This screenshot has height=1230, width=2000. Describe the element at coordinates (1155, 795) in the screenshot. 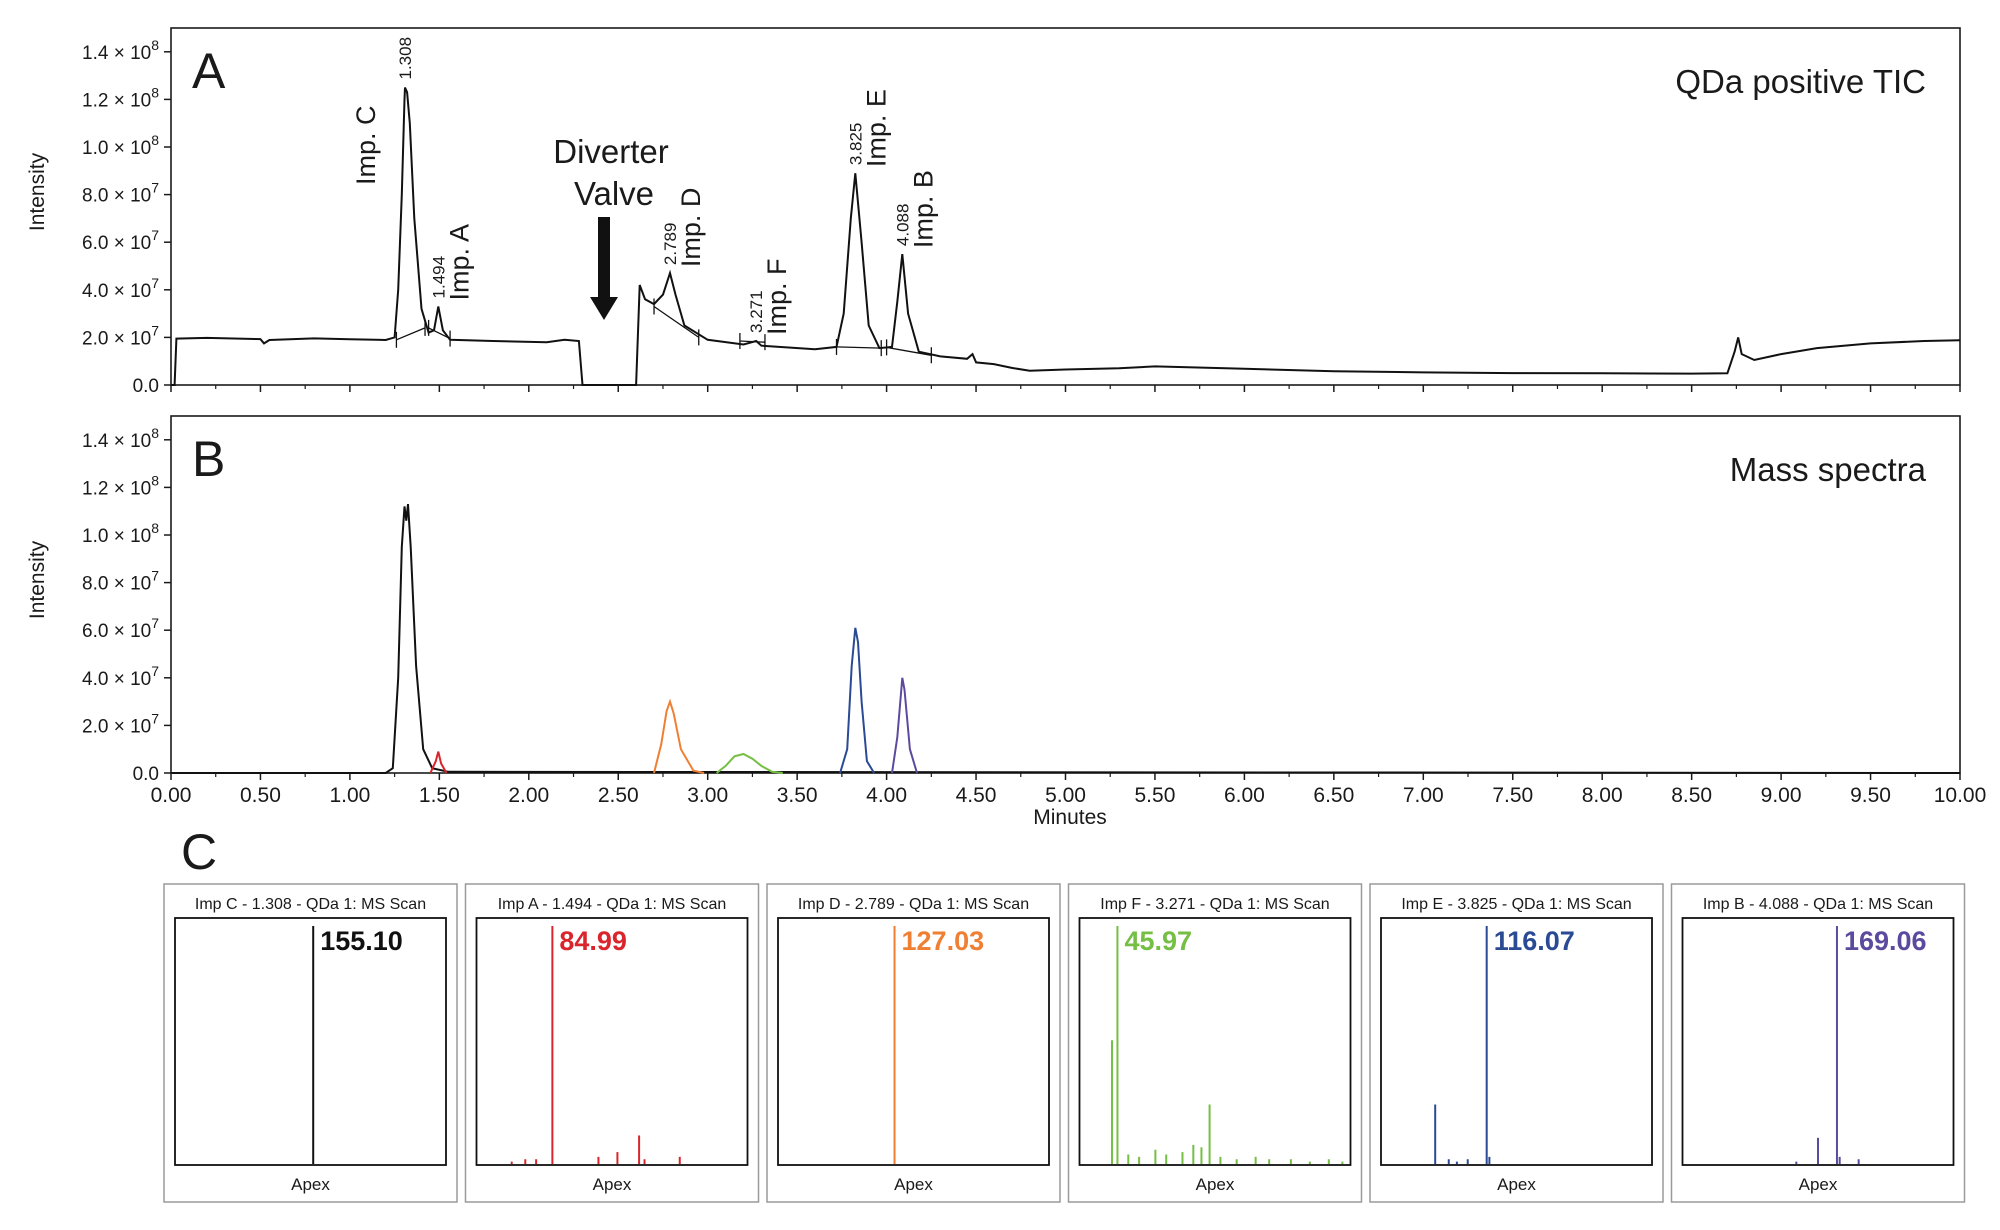

I see `x-tick-label: 5.50` at that location.